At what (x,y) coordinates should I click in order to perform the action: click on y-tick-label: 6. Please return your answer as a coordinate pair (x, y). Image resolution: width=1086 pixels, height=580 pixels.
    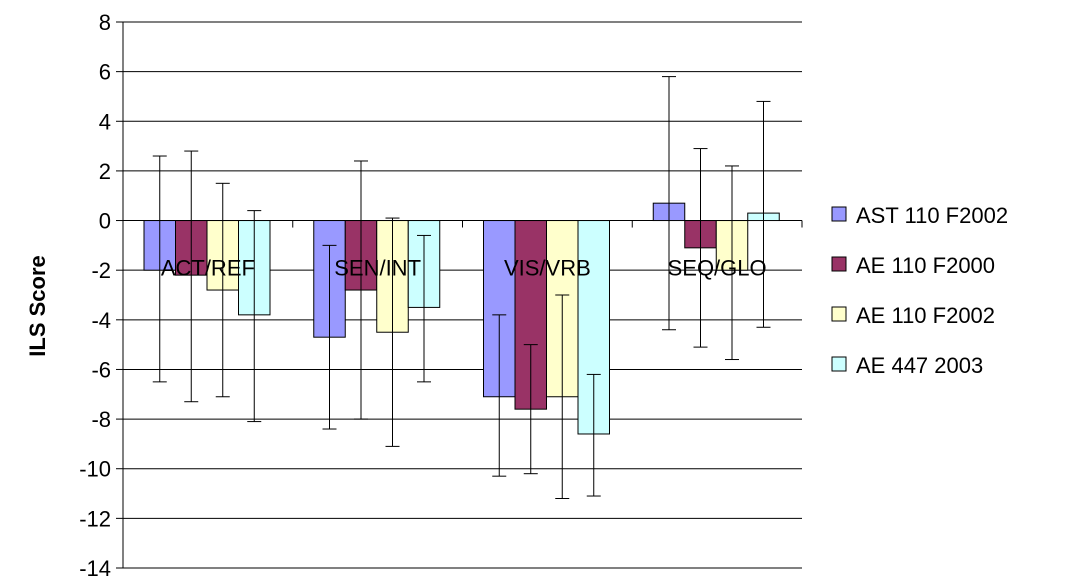
    Looking at the image, I should click on (105, 72).